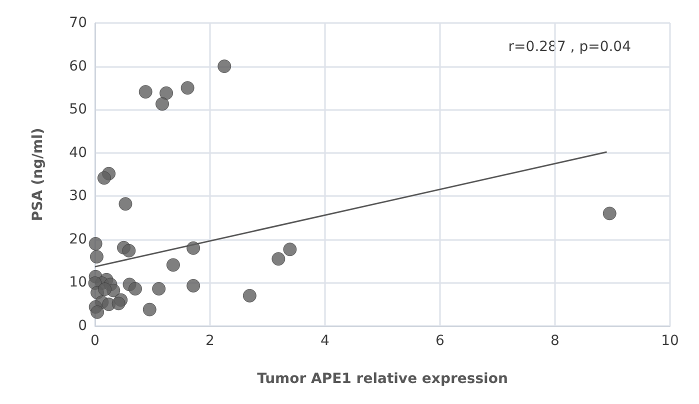  I want to click on x-tick-label: 2, so click(210, 341).